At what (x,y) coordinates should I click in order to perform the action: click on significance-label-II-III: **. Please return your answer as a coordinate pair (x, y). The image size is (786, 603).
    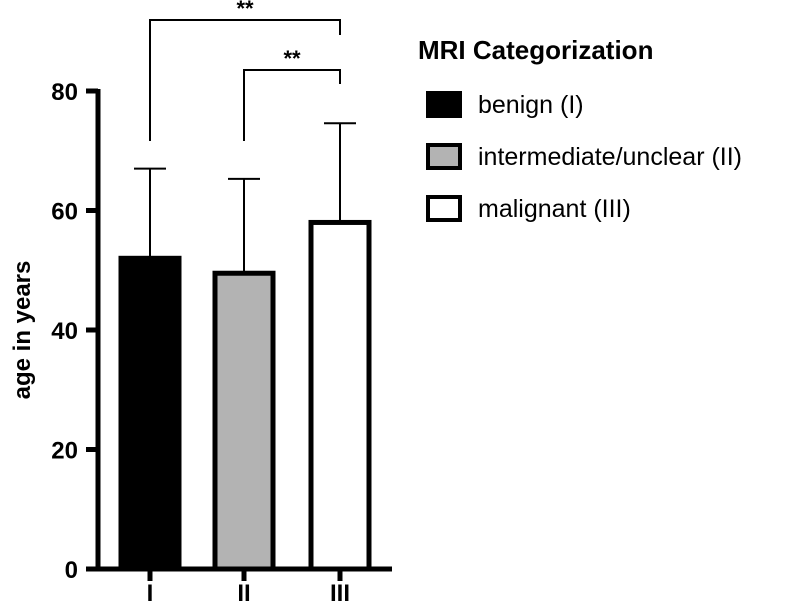
    Looking at the image, I should click on (292, 58).